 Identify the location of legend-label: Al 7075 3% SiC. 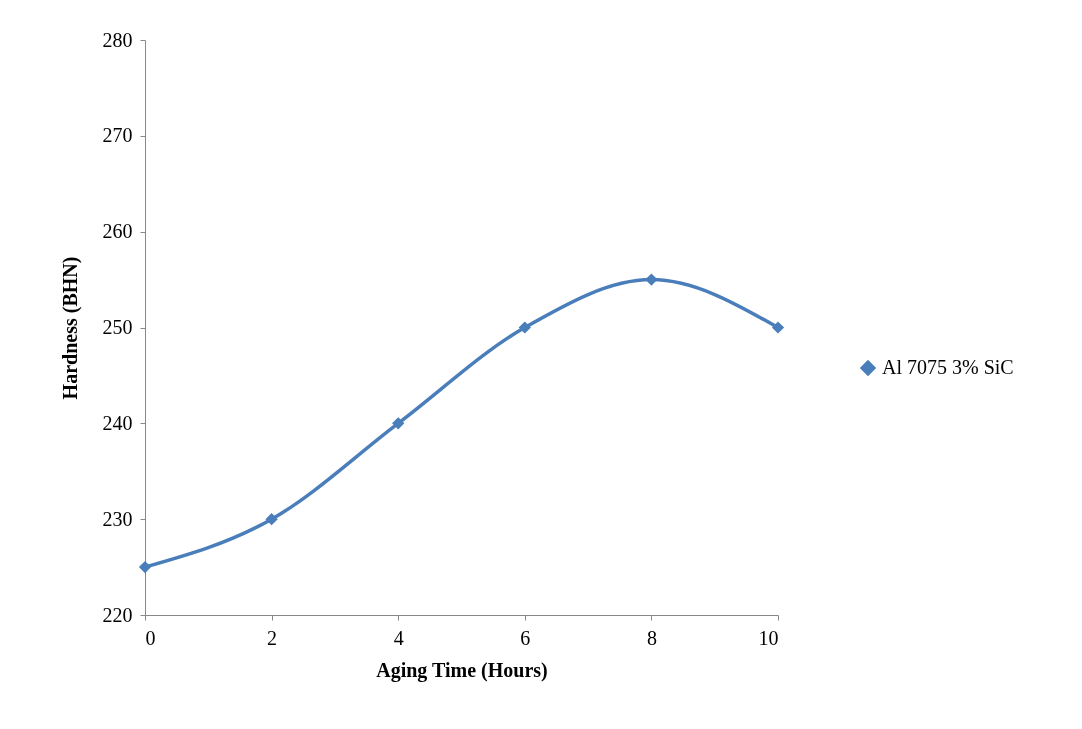
(948, 367).